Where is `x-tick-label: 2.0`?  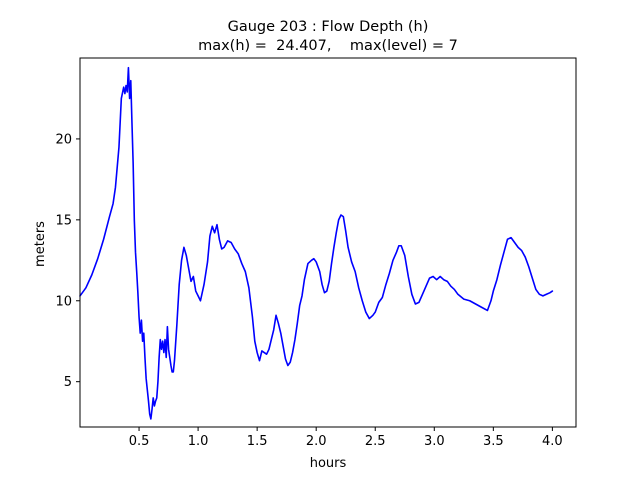 x-tick-label: 2.0 is located at coordinates (316, 441).